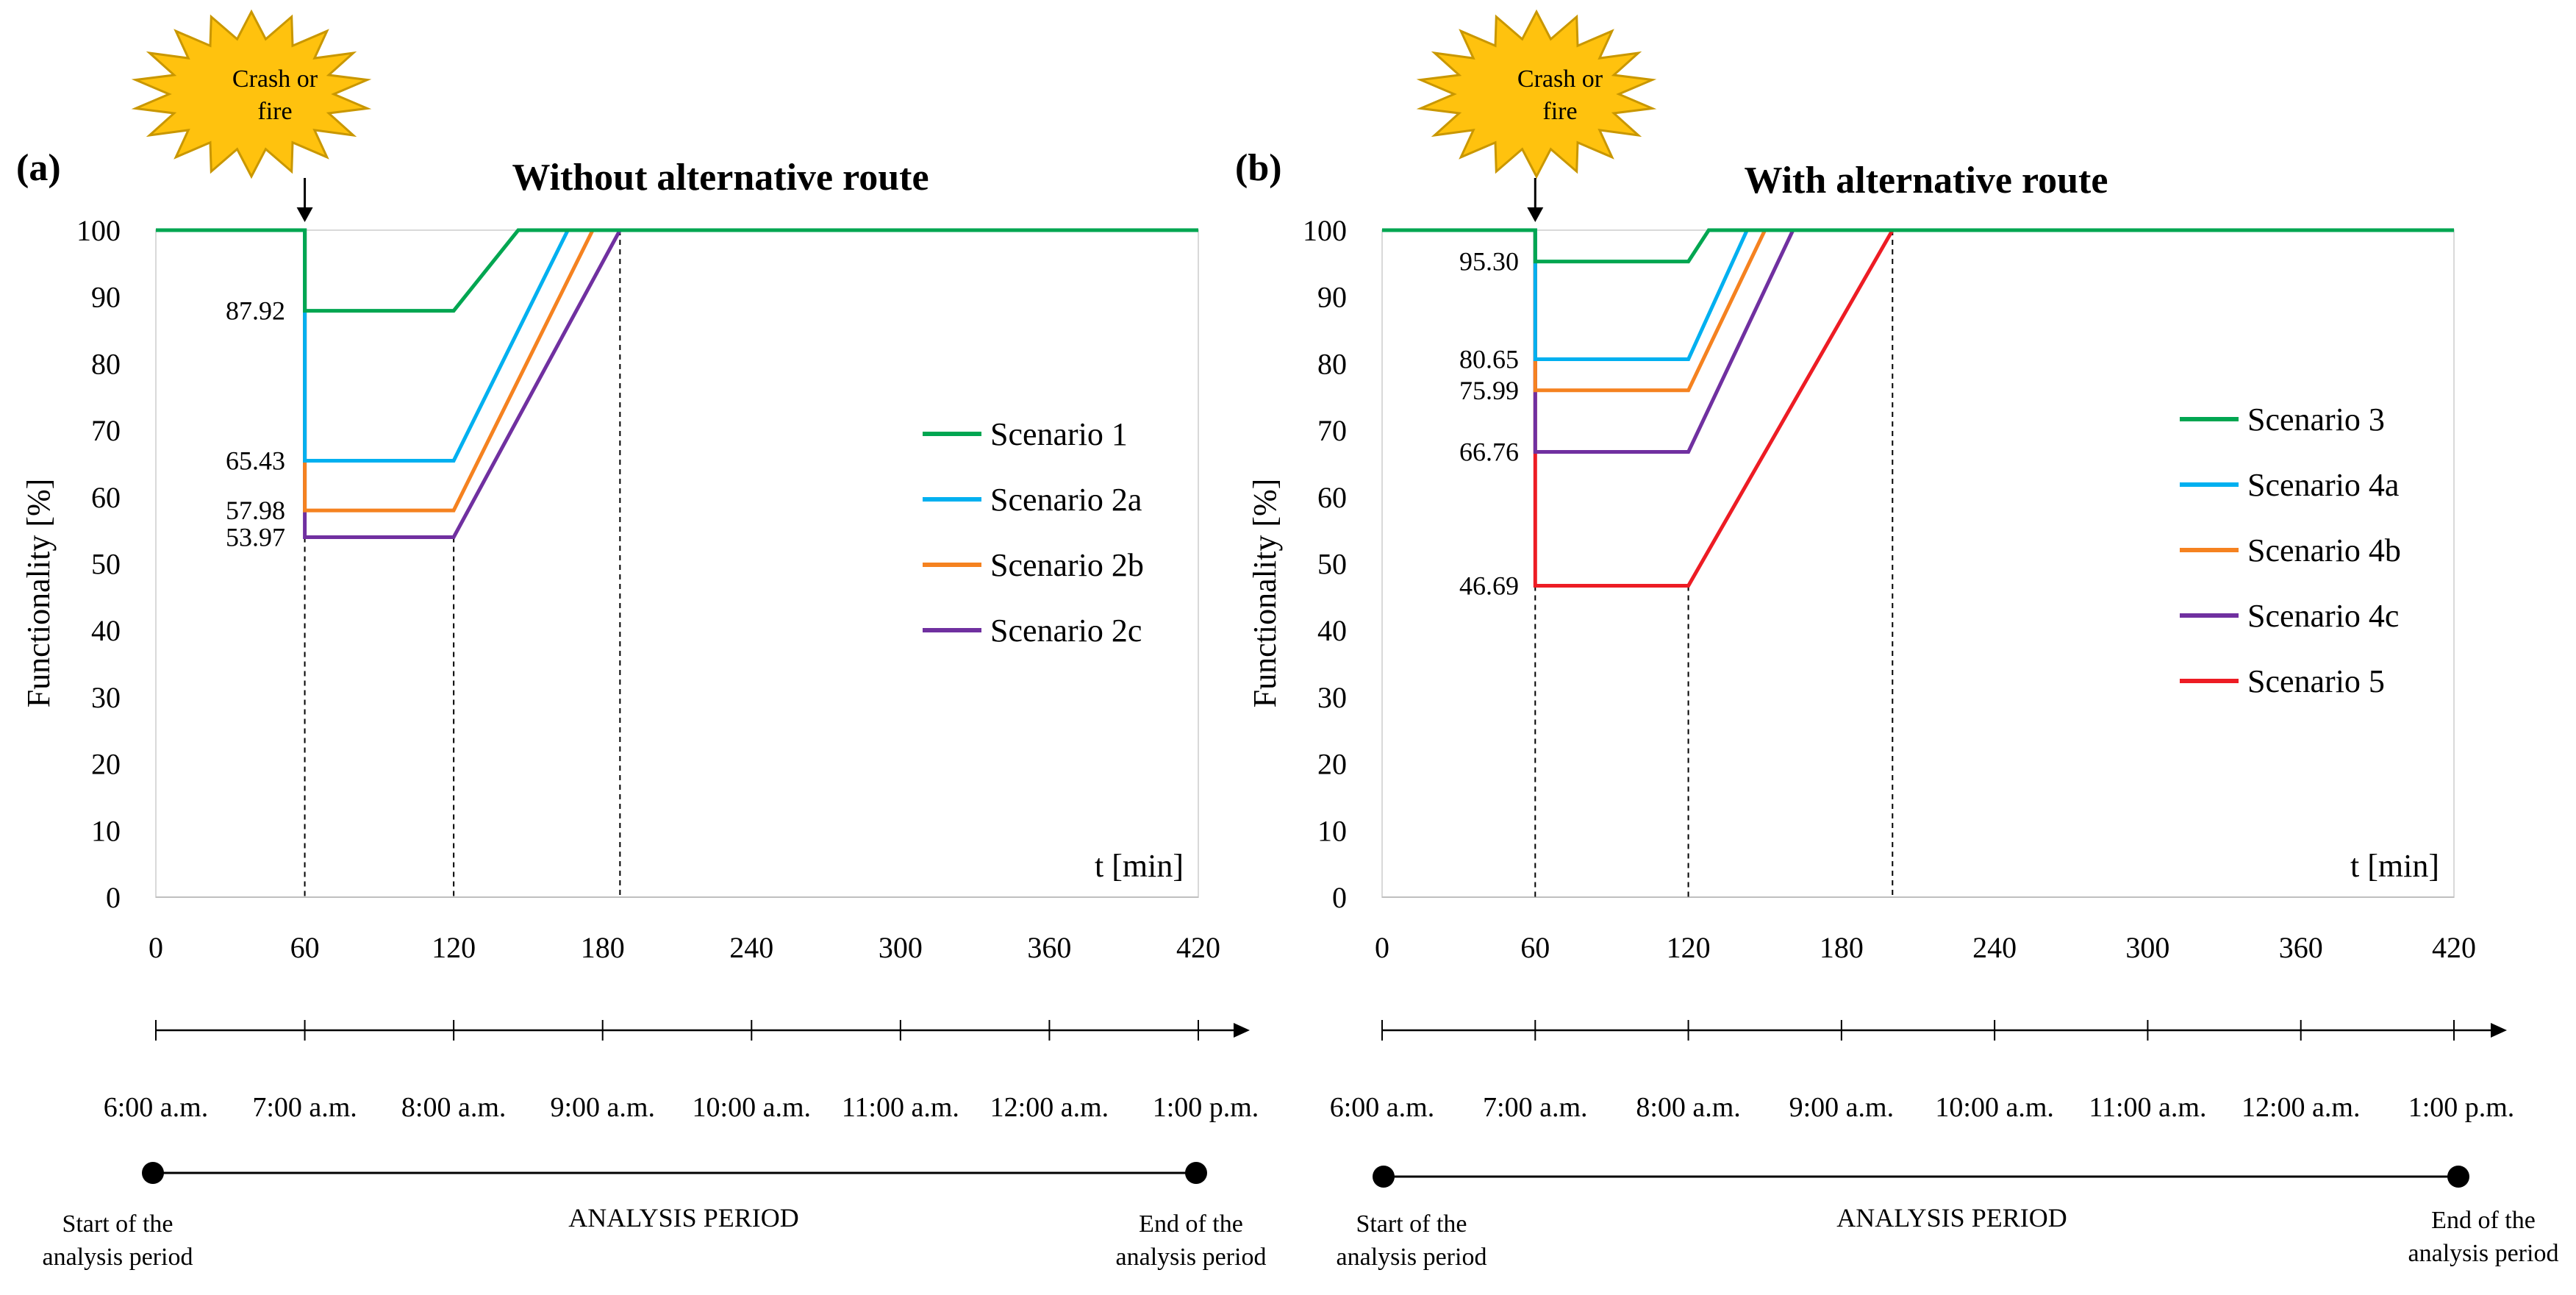  What do you see at coordinates (2323, 616) in the screenshot?
I see `legend-label: Scenario 4c` at bounding box center [2323, 616].